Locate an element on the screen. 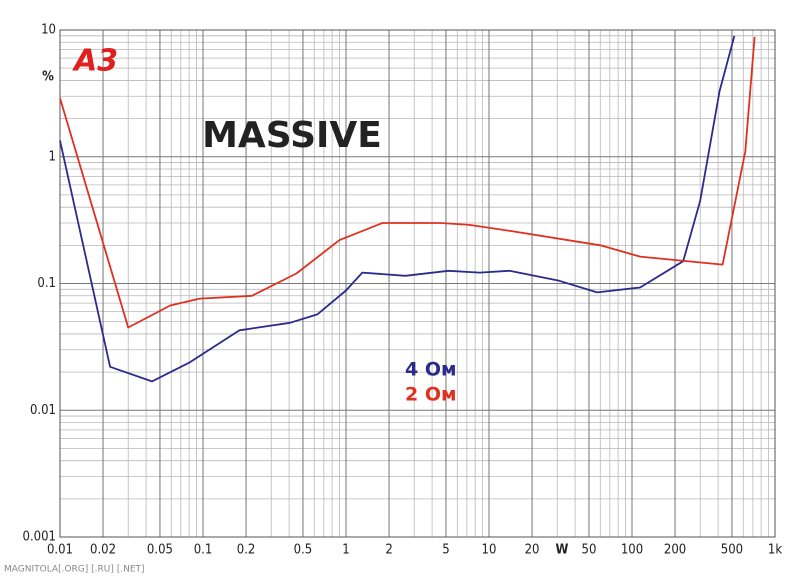 The height and width of the screenshot is (577, 809). x-tick-label: 1 is located at coordinates (345, 550).